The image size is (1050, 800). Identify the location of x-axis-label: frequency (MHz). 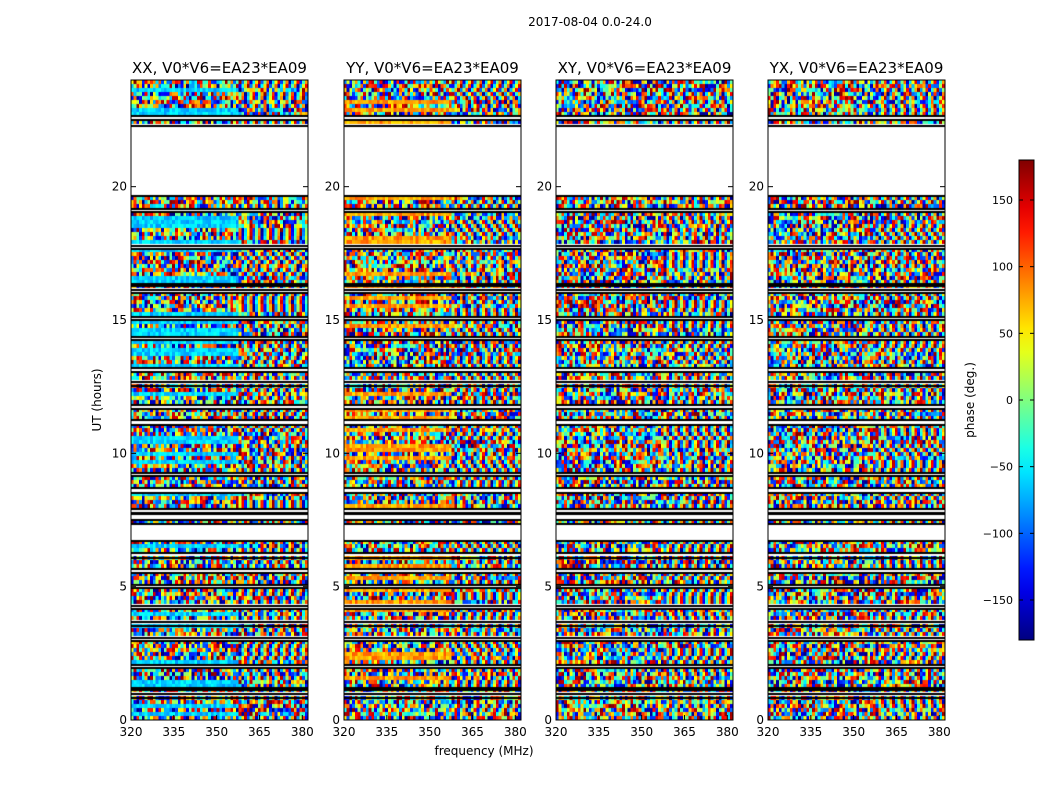
(483, 751).